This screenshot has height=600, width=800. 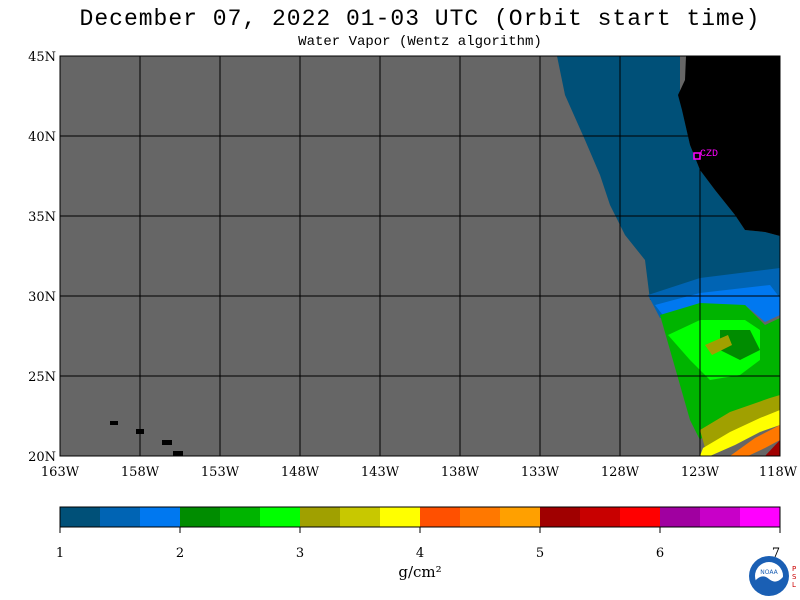 What do you see at coordinates (42, 257) in the screenshot?
I see `latitude-labels: 45N 40N 35N 30N 25N 20N` at bounding box center [42, 257].